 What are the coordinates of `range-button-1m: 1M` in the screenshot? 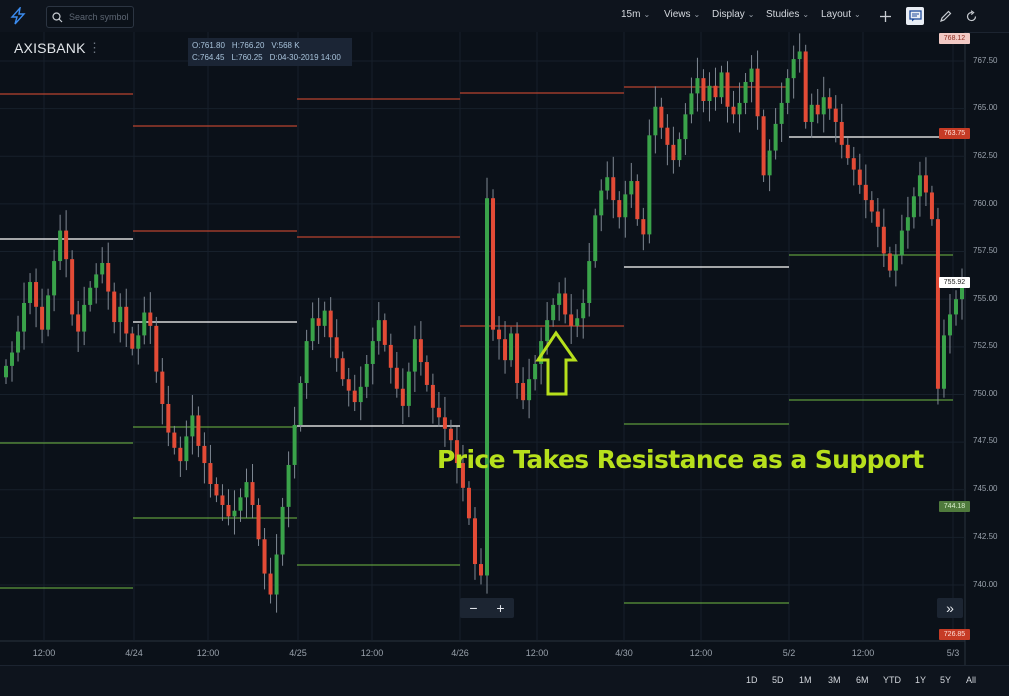 It's located at (805, 680).